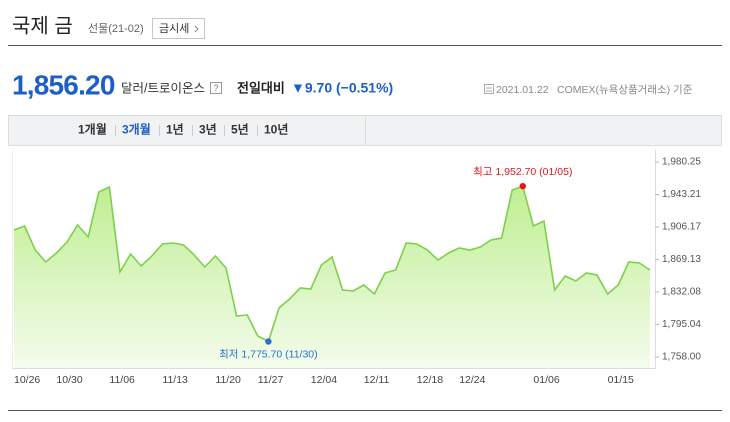 This screenshot has height=422, width=730. What do you see at coordinates (175, 380) in the screenshot?
I see `x-tick-label: 11/13` at bounding box center [175, 380].